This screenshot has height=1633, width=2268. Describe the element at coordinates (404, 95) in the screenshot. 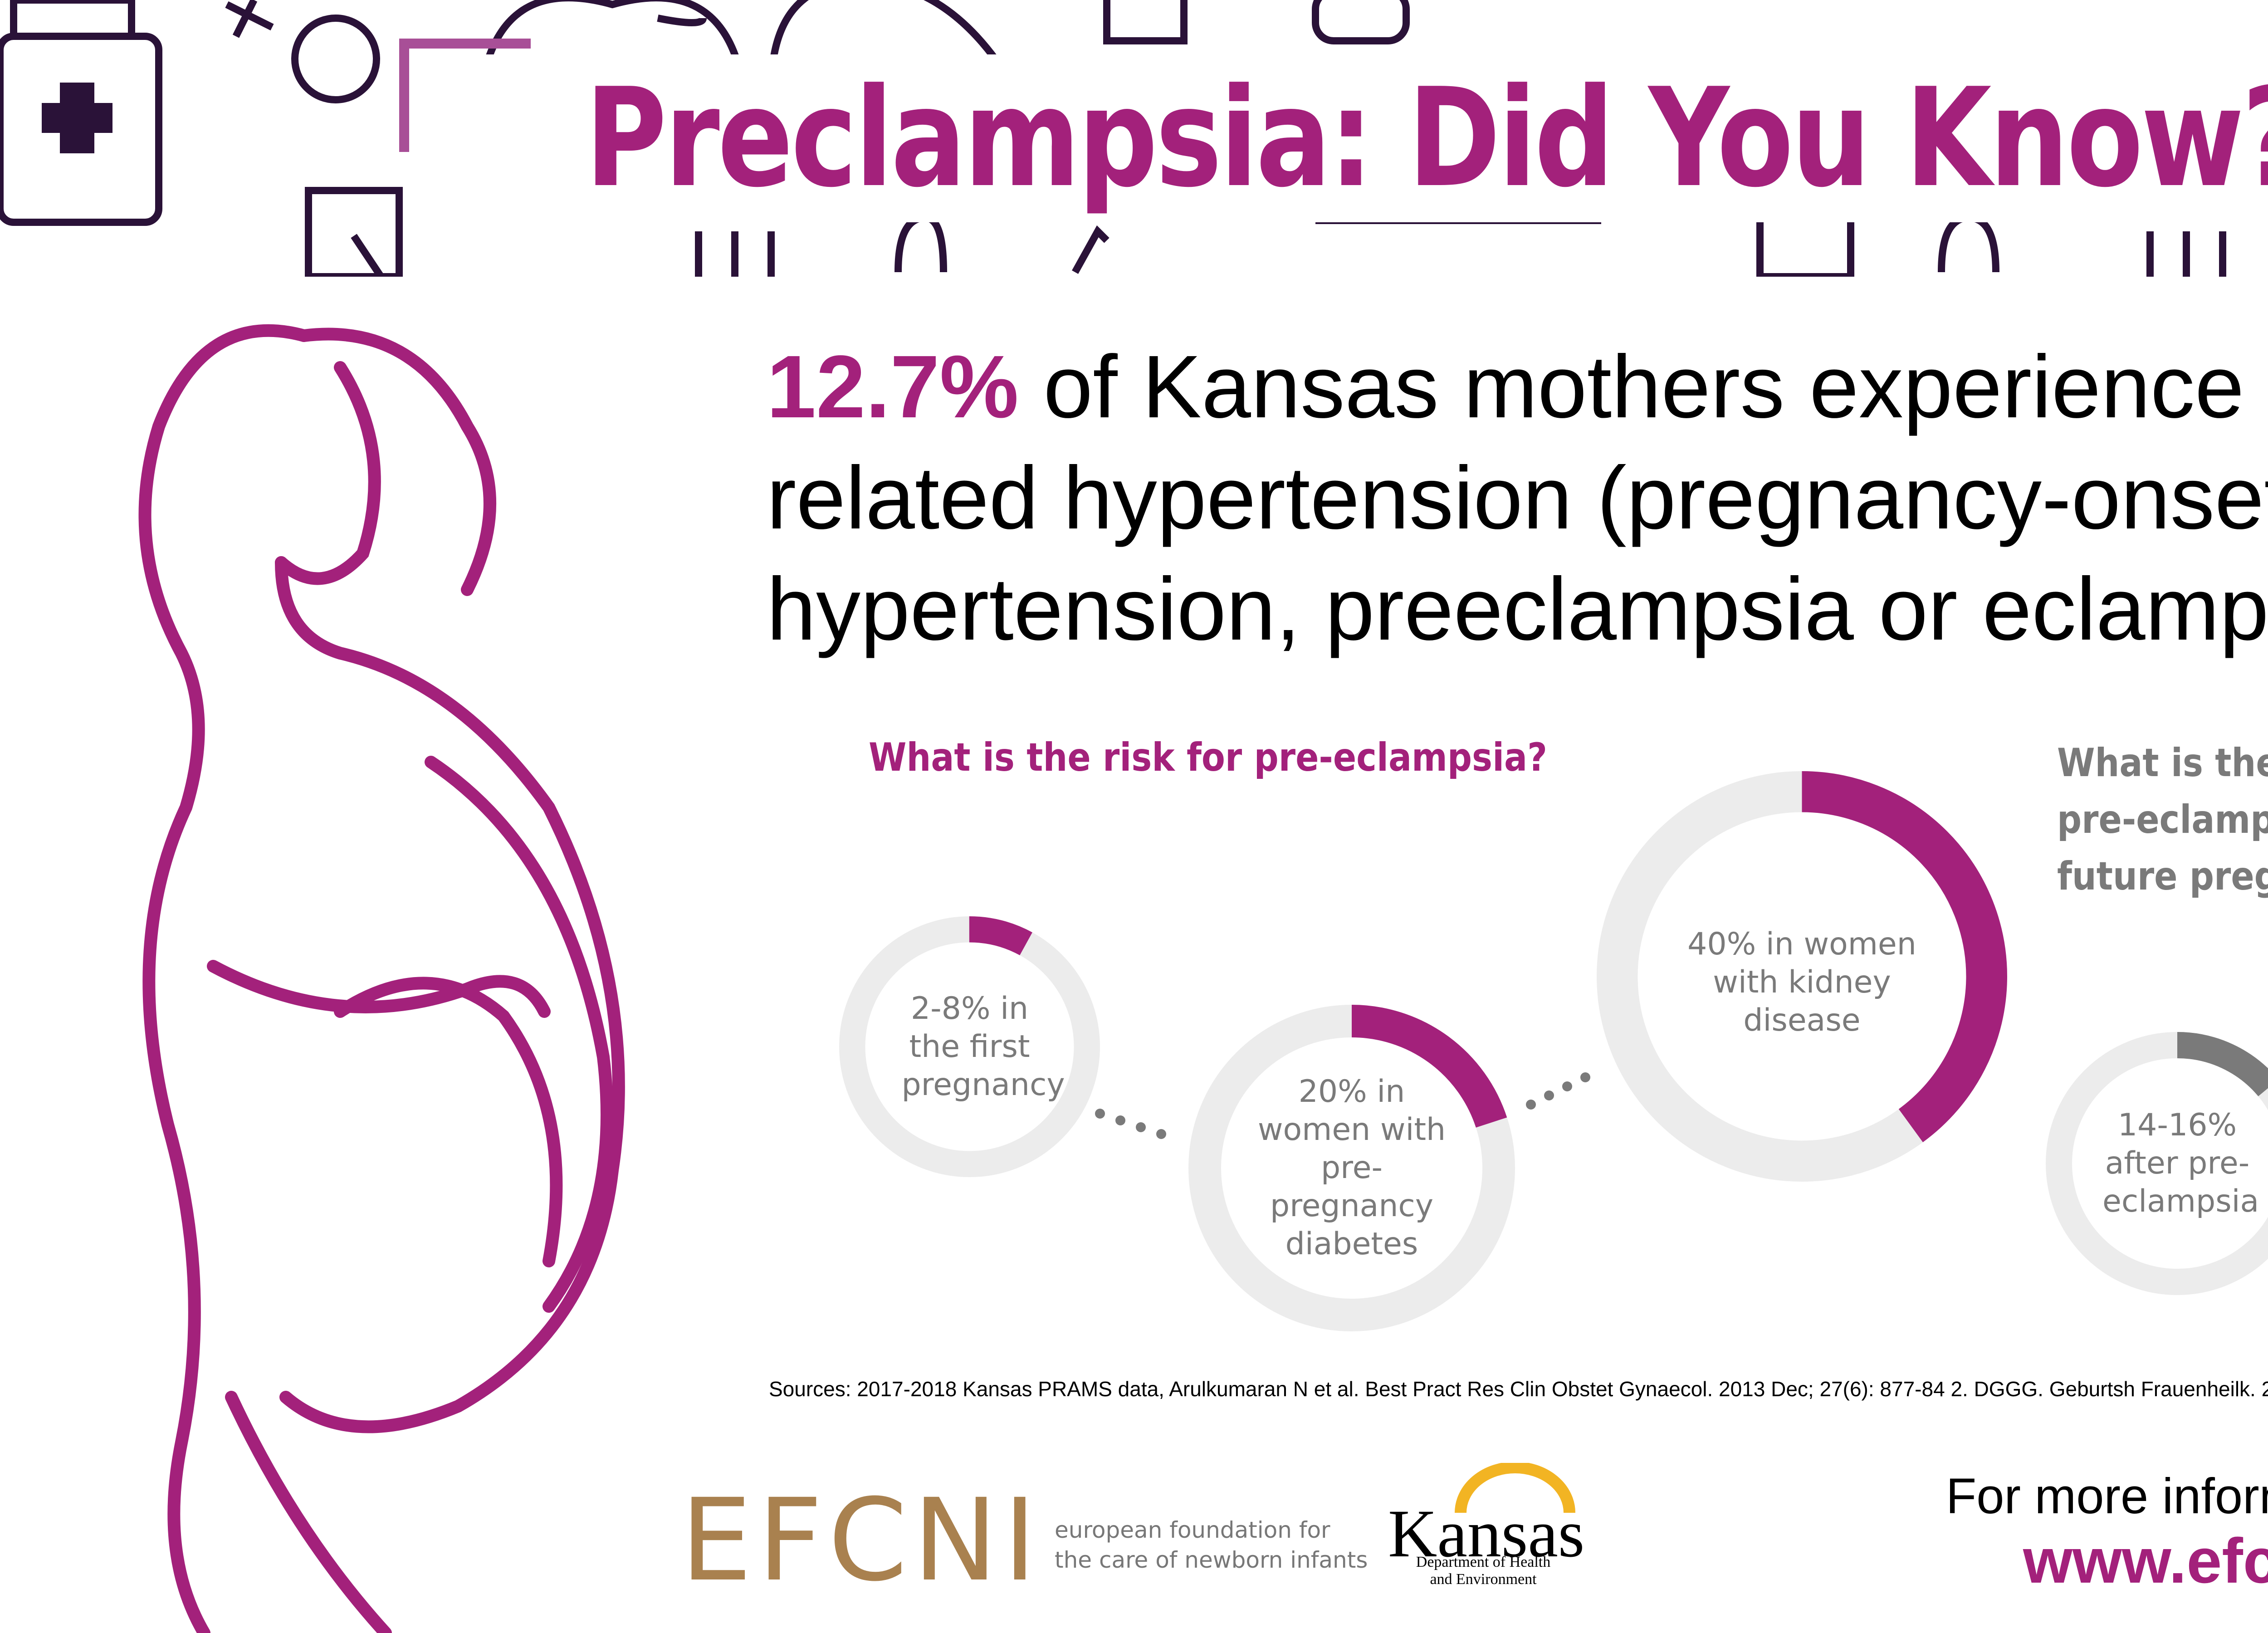

I see `title-bracket-left` at that location.